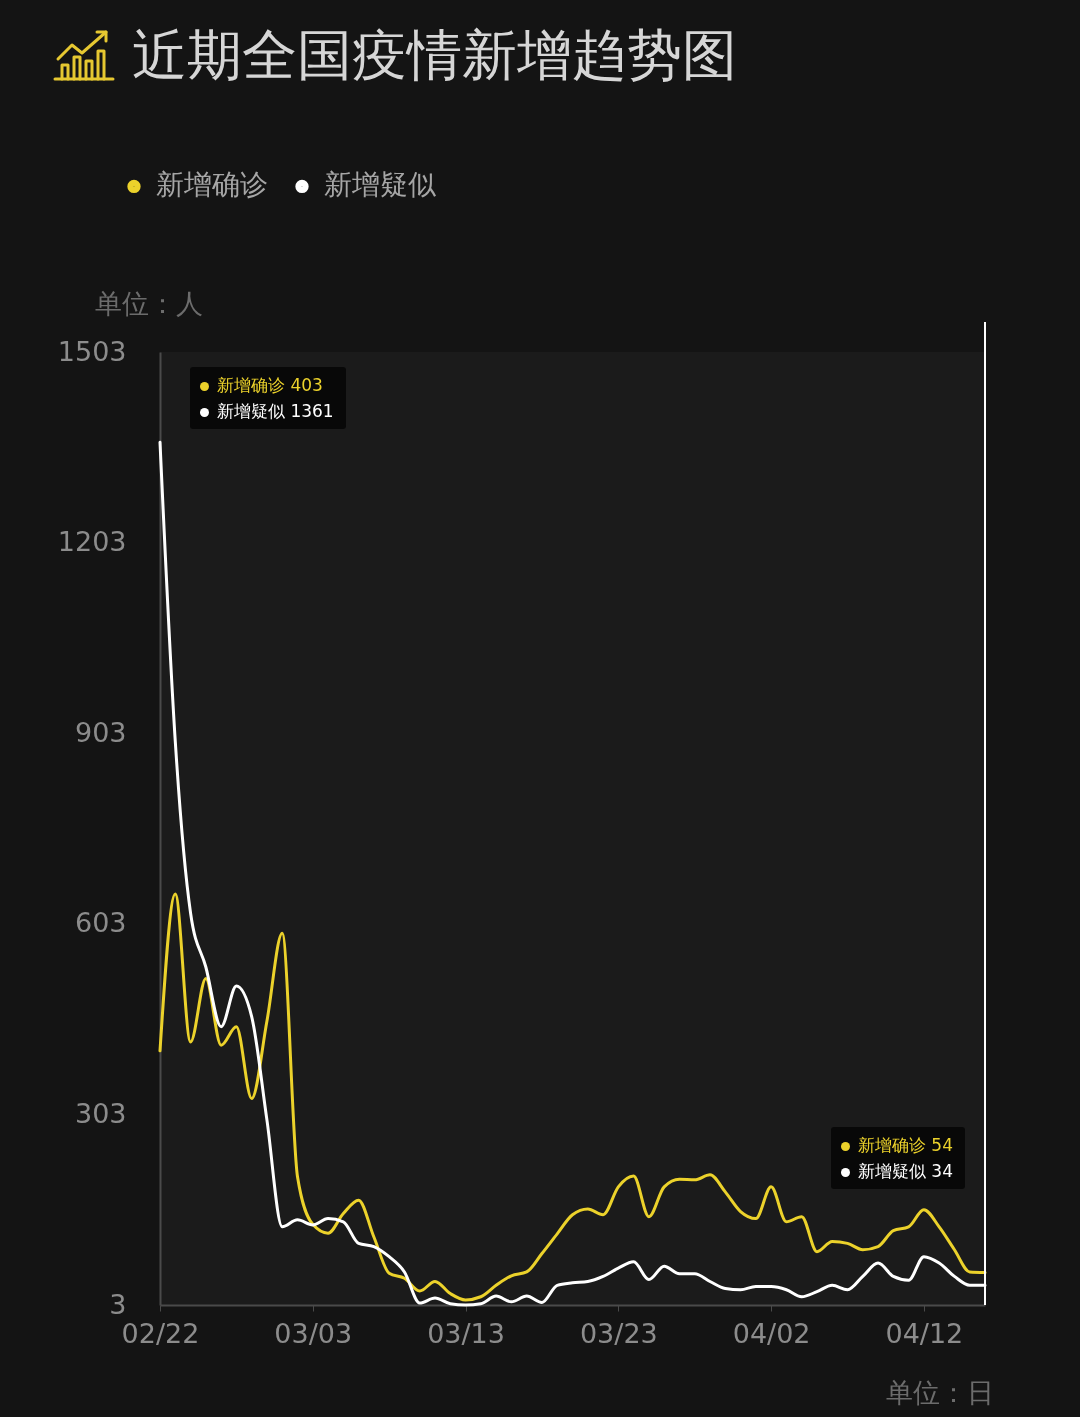 This screenshot has width=1080, height=1417. Describe the element at coordinates (939, 1392) in the screenshot. I see `x-axis-title: 单位：日` at that location.